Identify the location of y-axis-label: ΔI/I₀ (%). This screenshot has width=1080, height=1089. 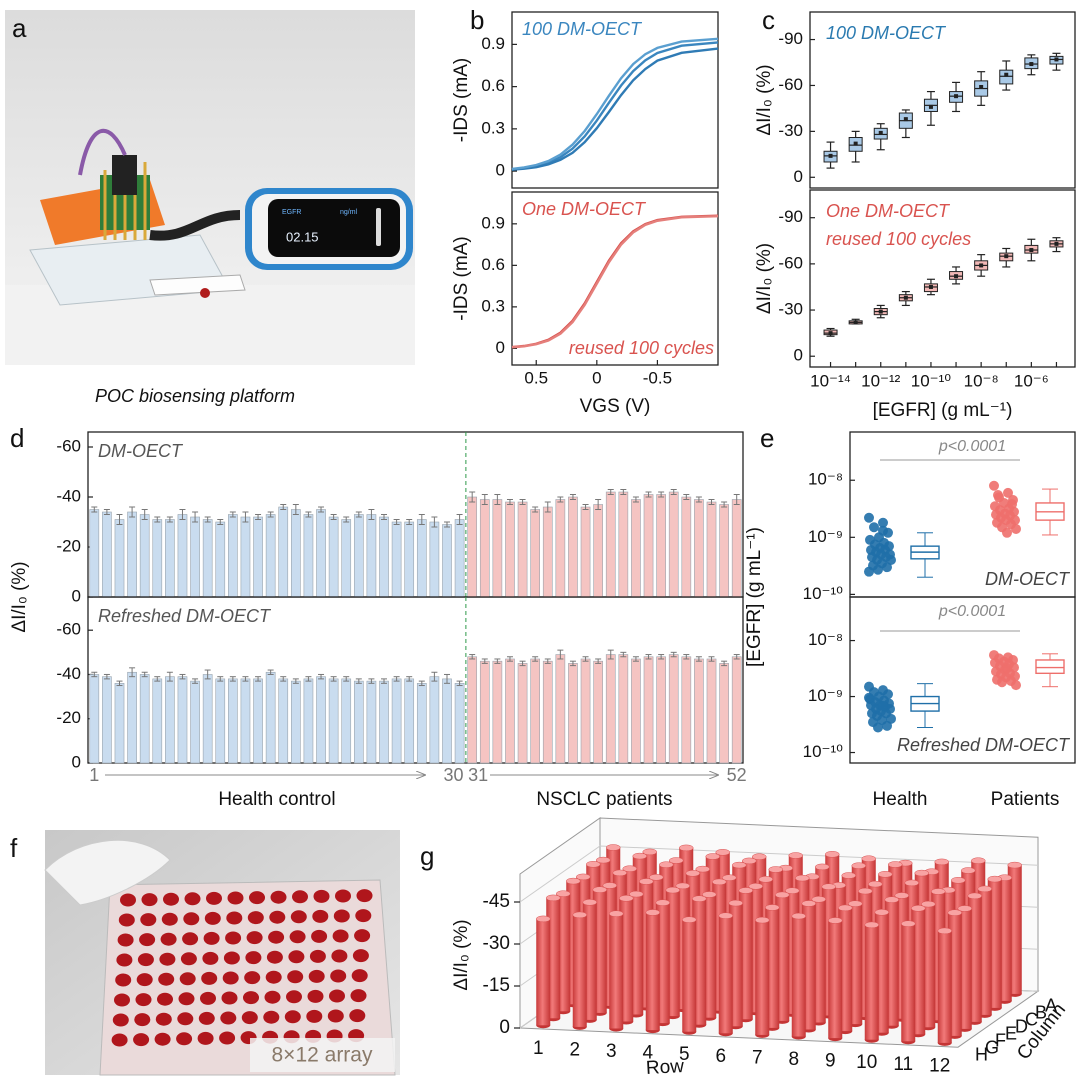
(764, 278).